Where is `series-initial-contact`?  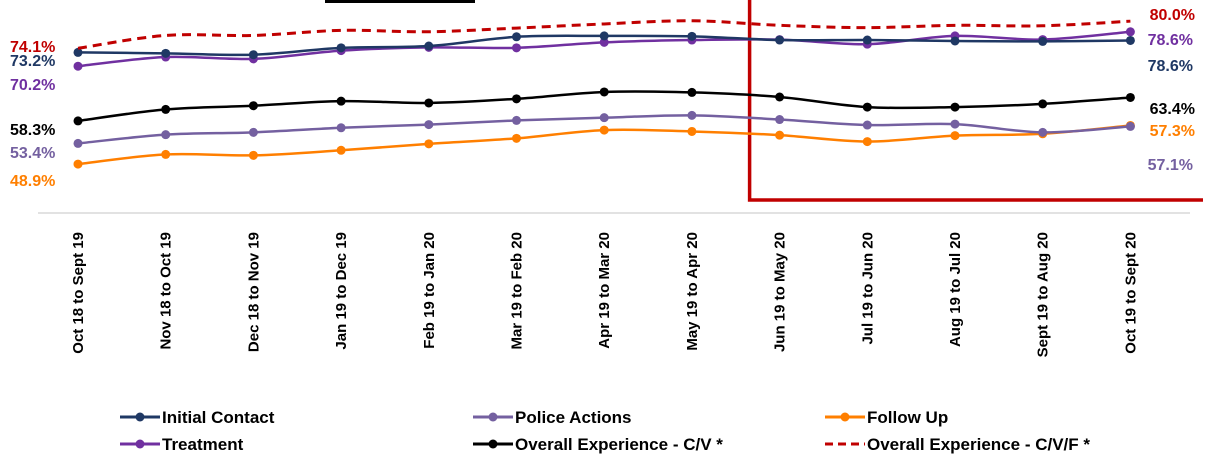 series-initial-contact is located at coordinates (604, 45).